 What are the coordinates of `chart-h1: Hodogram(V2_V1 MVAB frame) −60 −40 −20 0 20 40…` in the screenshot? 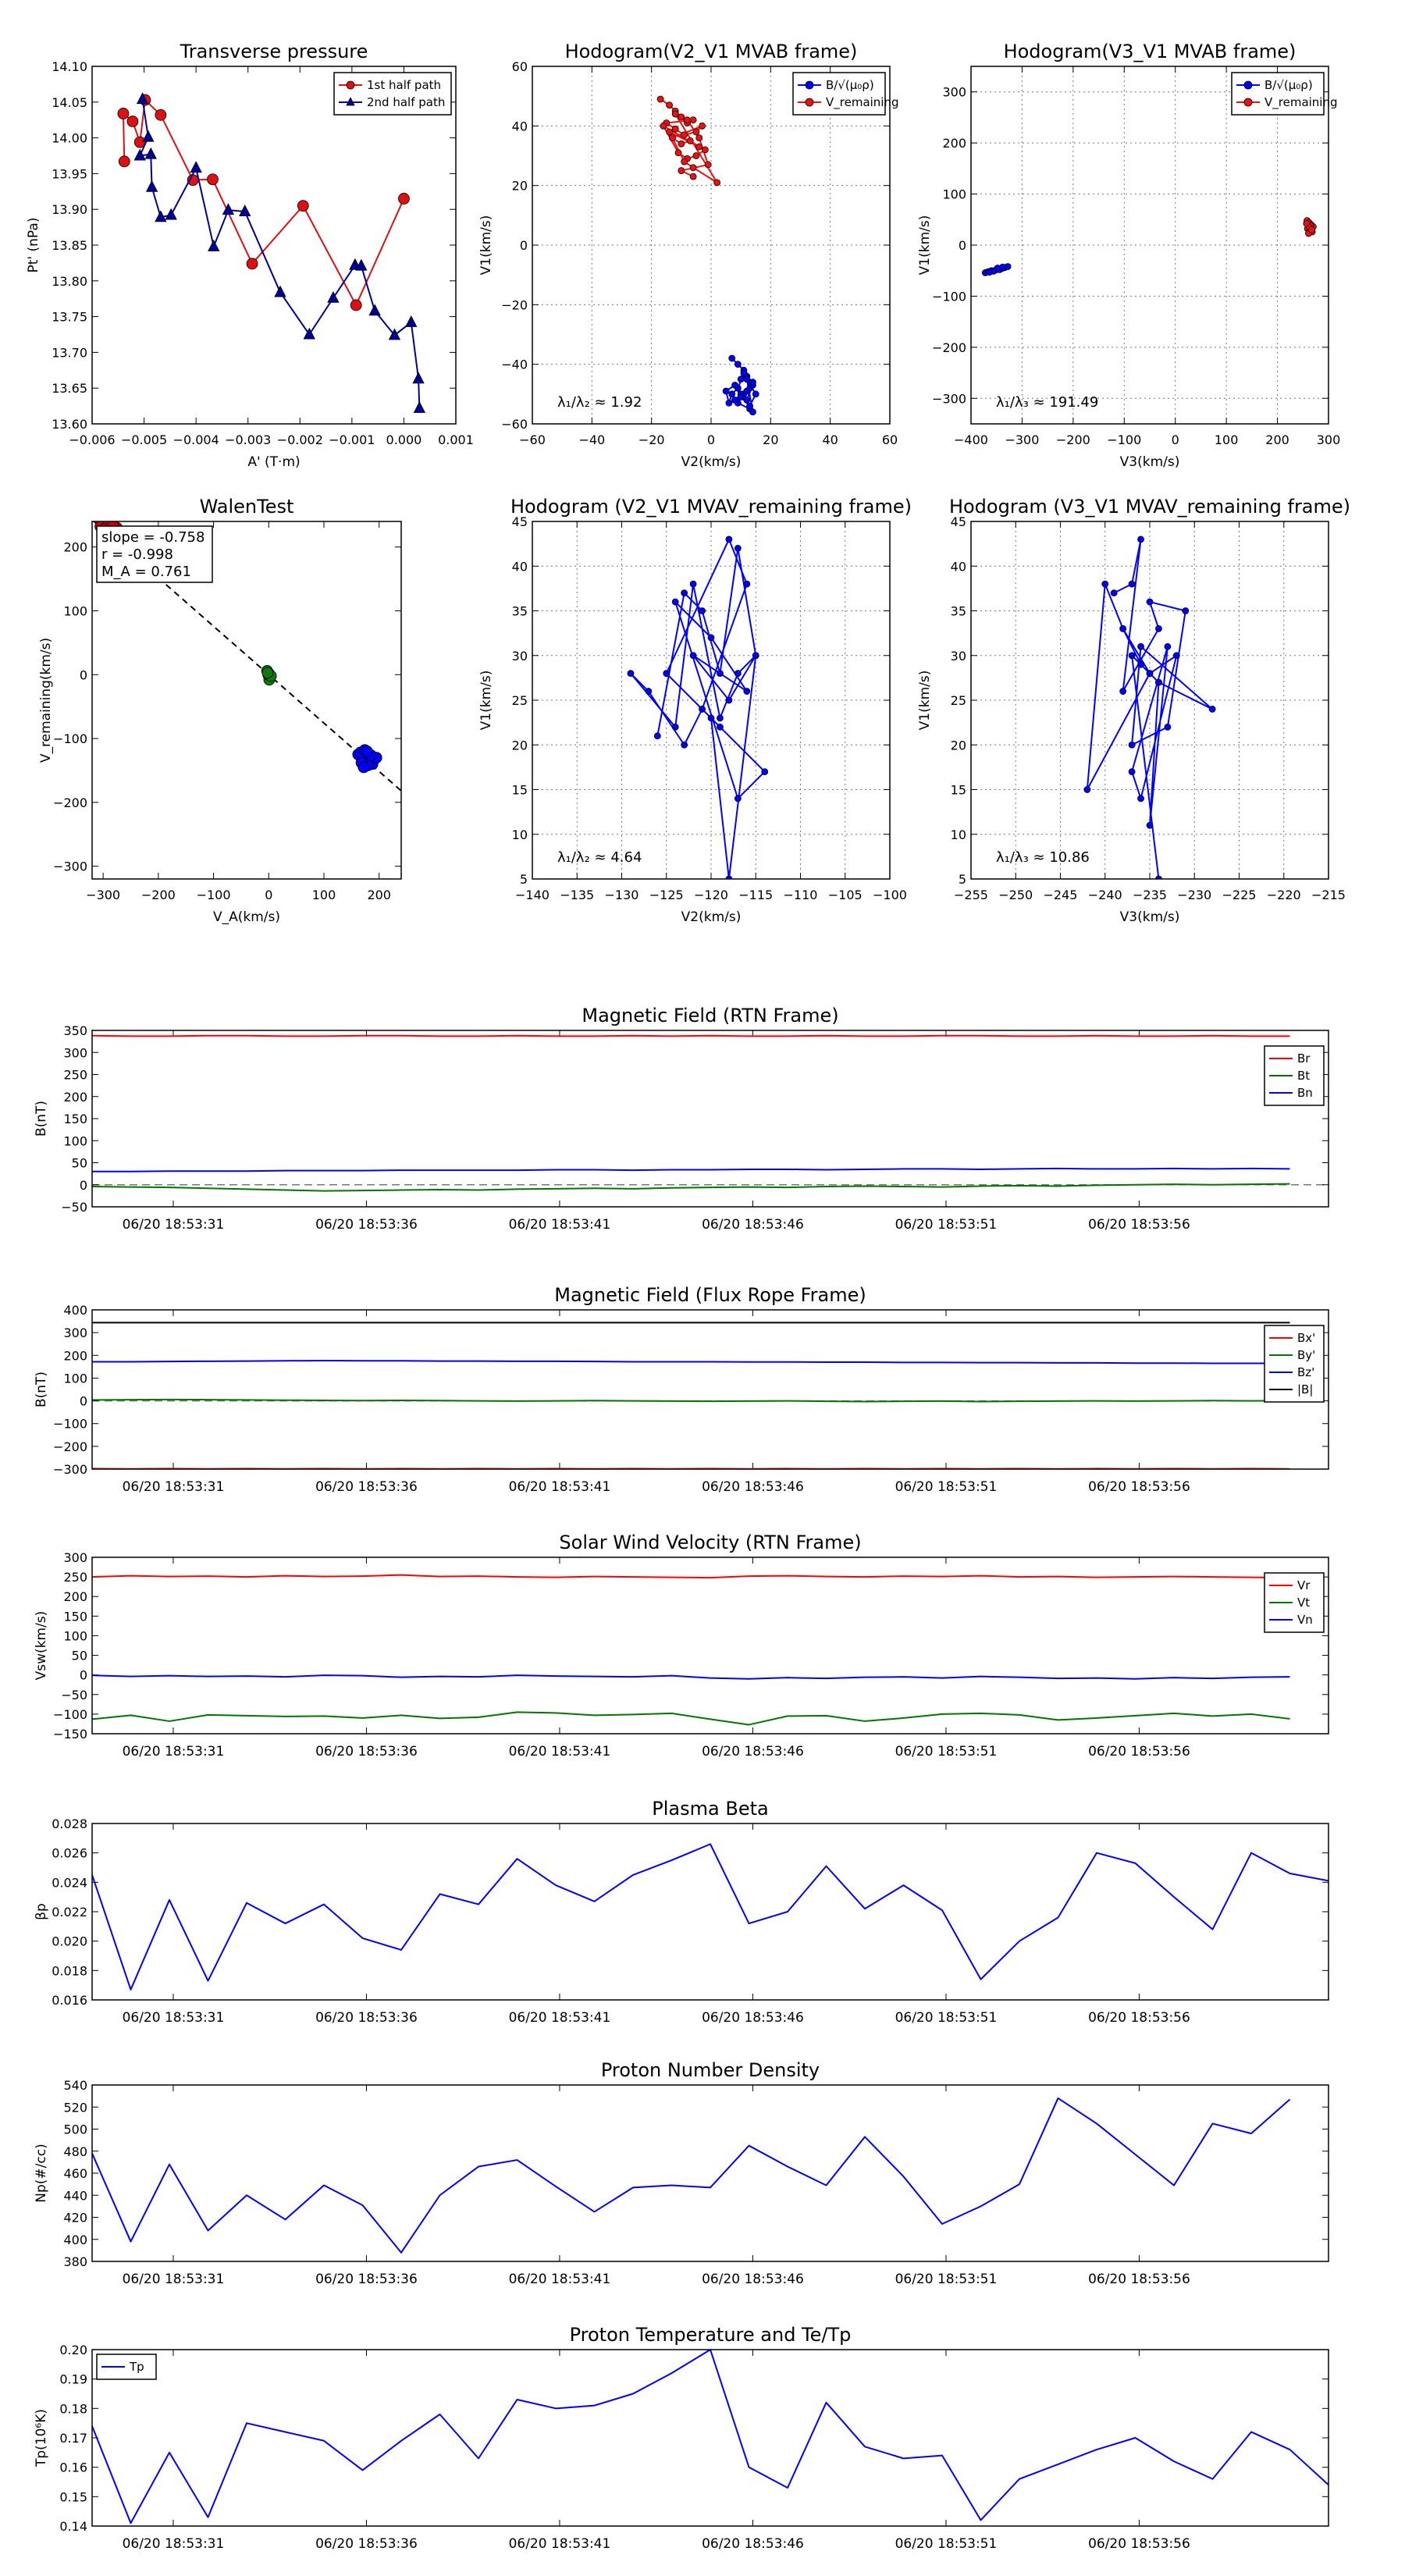 It's located at (688, 255).